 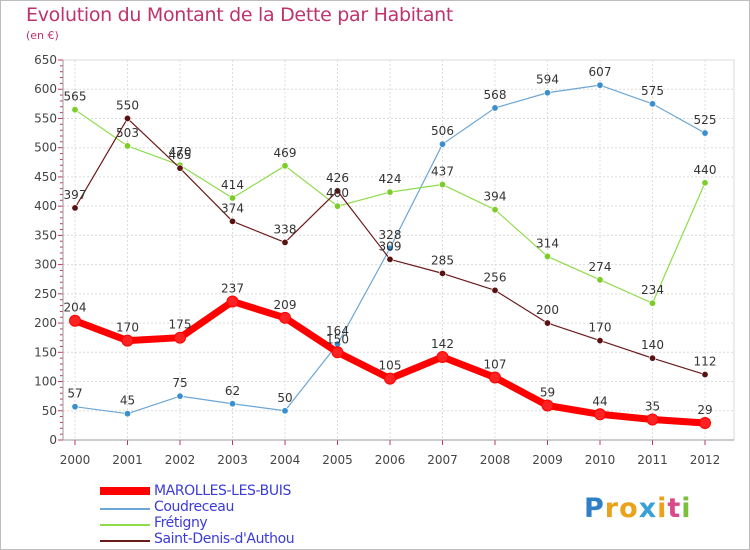 I want to click on y-tick-label: 500, so click(x=45, y=148).